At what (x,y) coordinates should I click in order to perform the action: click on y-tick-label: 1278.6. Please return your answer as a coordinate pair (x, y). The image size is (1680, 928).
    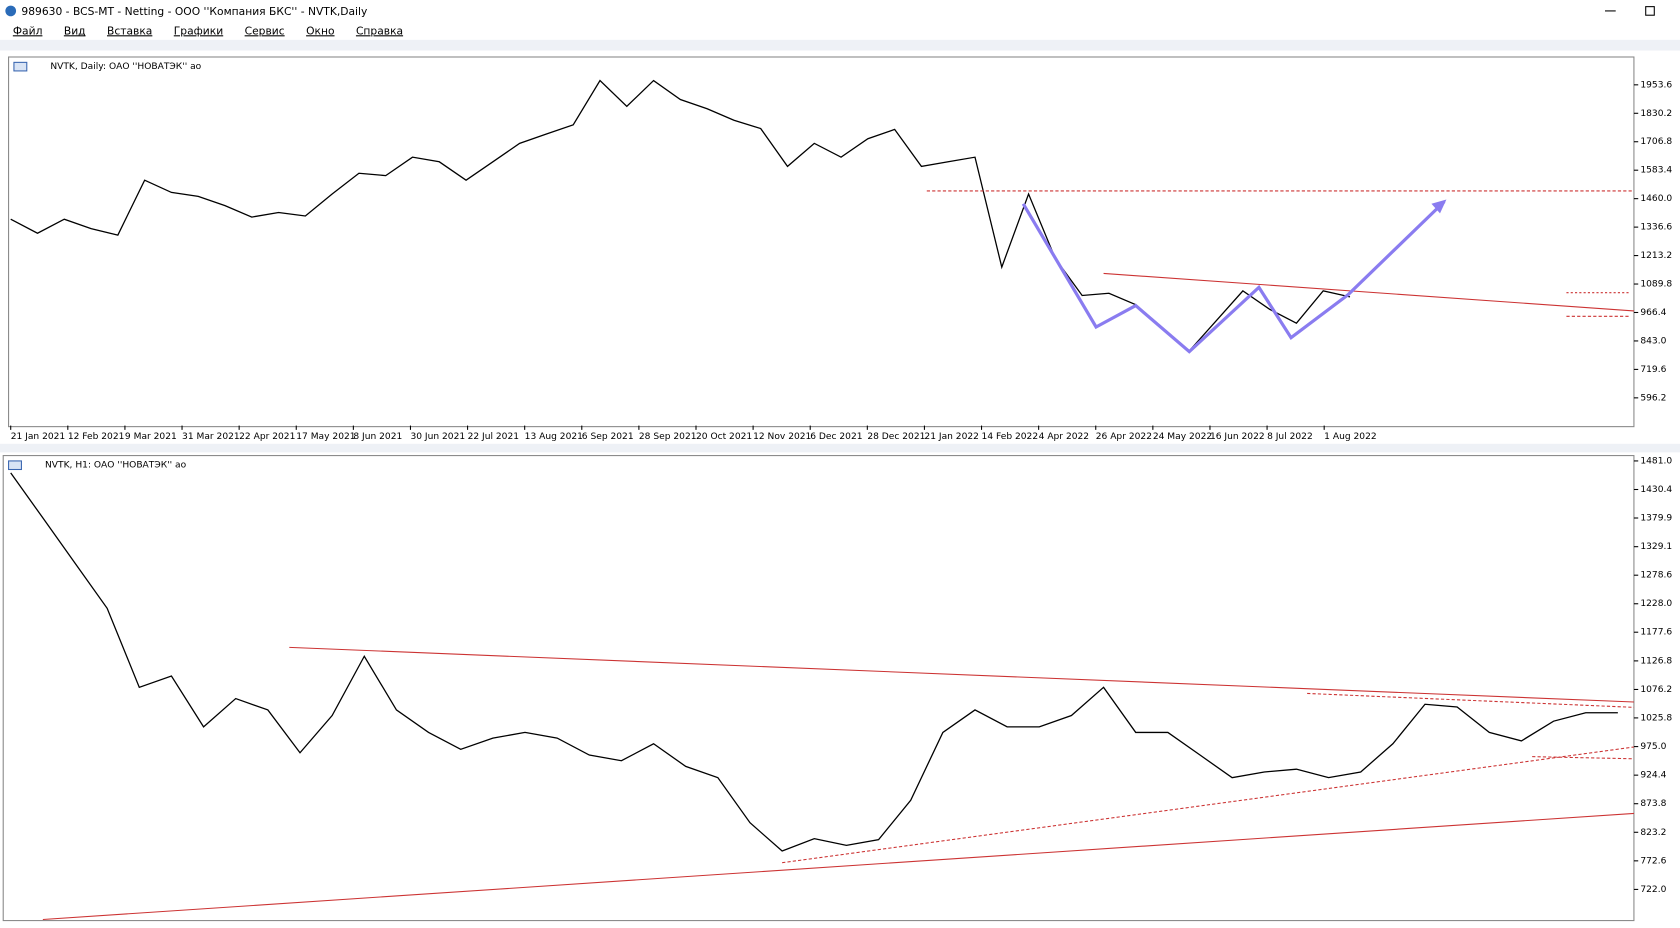
    Looking at the image, I should click on (1656, 576).